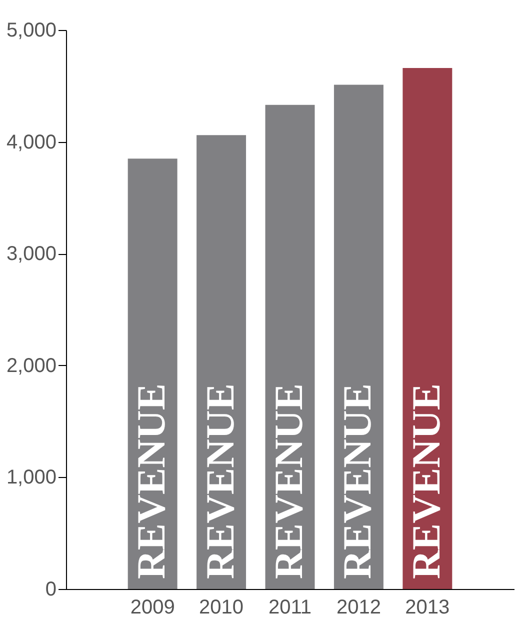 The height and width of the screenshot is (622, 524). I want to click on x-tick-label: 2010, so click(221, 607).